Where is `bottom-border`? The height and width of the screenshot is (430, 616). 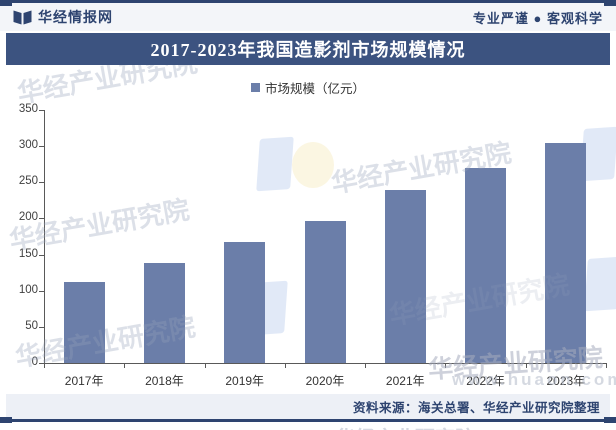 bottom-border is located at coordinates (308, 420).